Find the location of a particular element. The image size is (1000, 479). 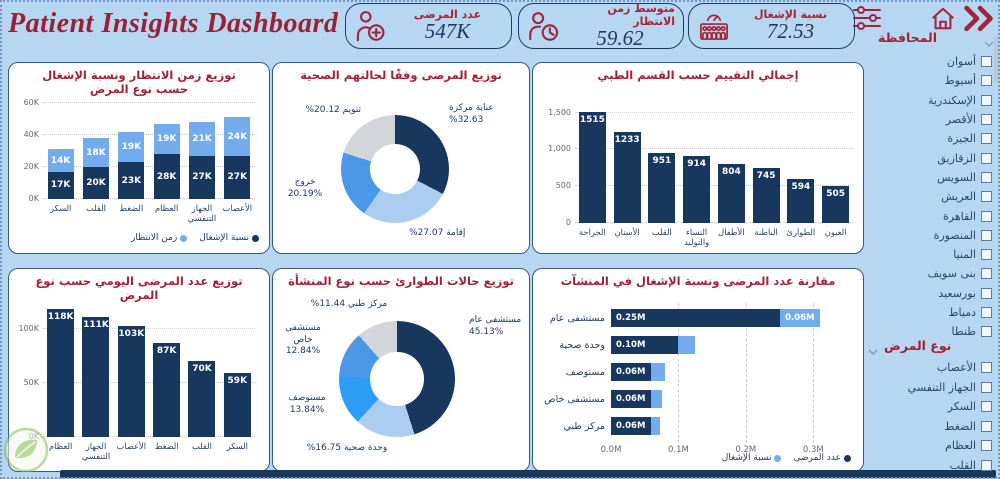

bar: 103K is located at coordinates (131, 381).